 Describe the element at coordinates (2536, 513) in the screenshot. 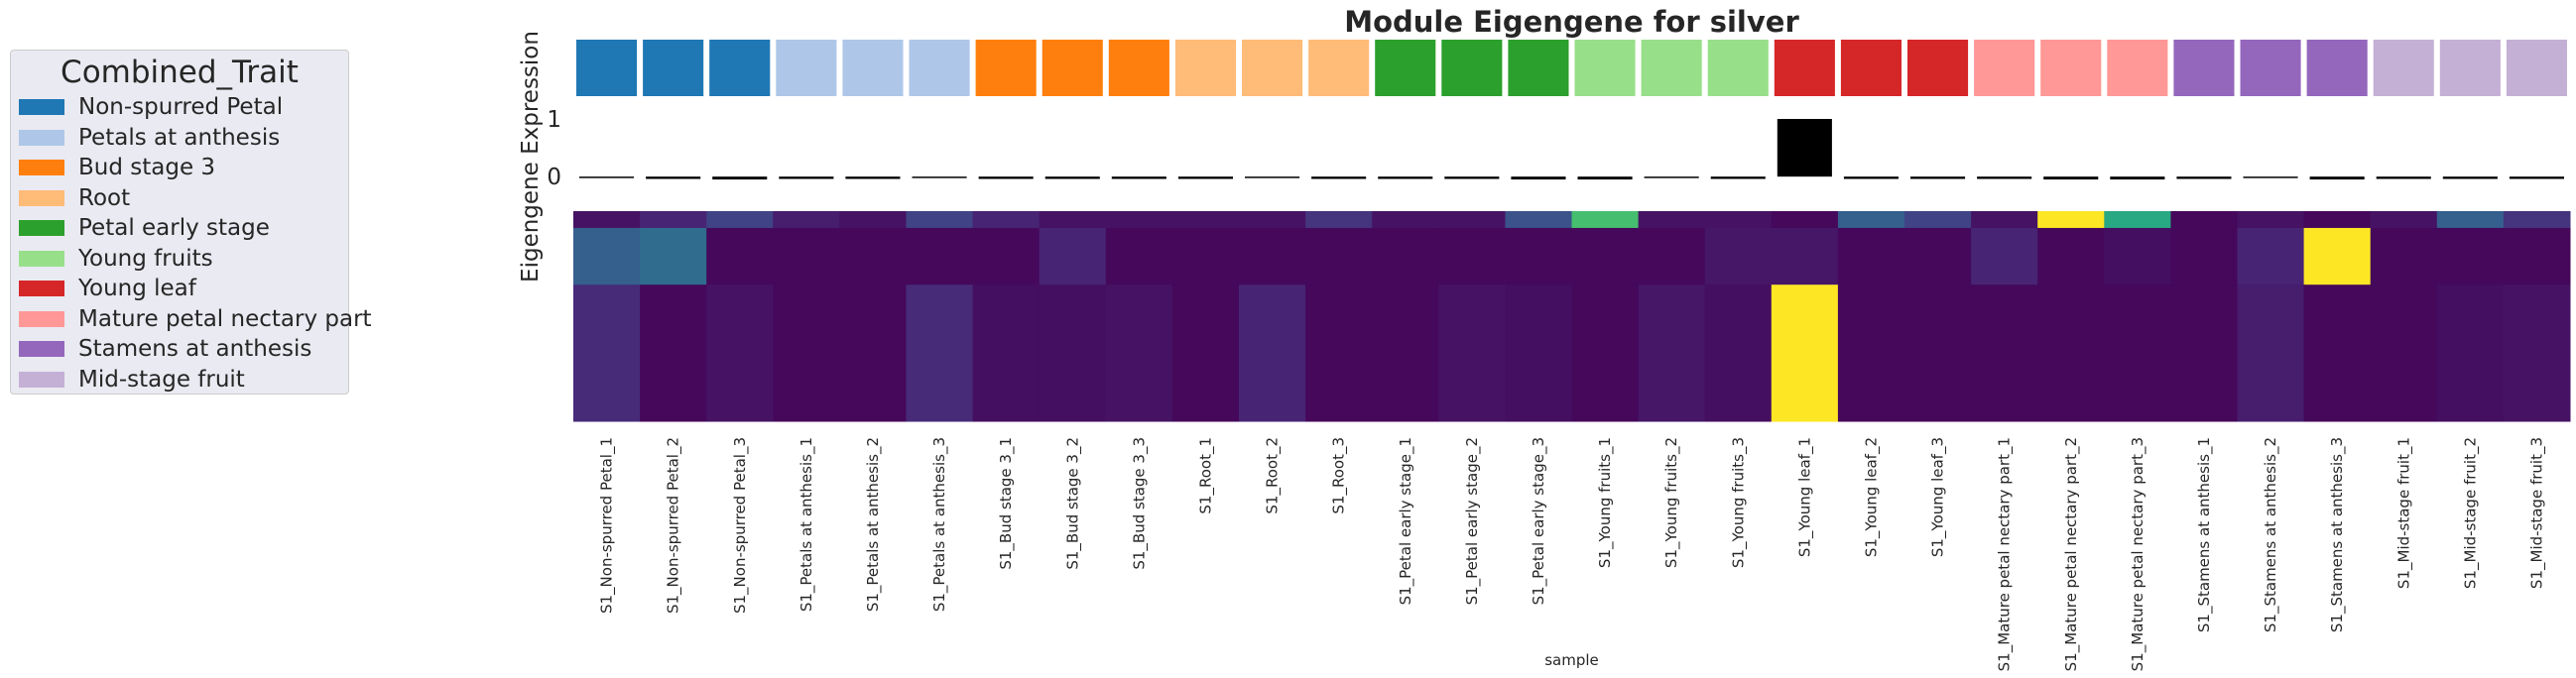

I see `x-tick-label: S1_Mid-stage fruit_3` at that location.